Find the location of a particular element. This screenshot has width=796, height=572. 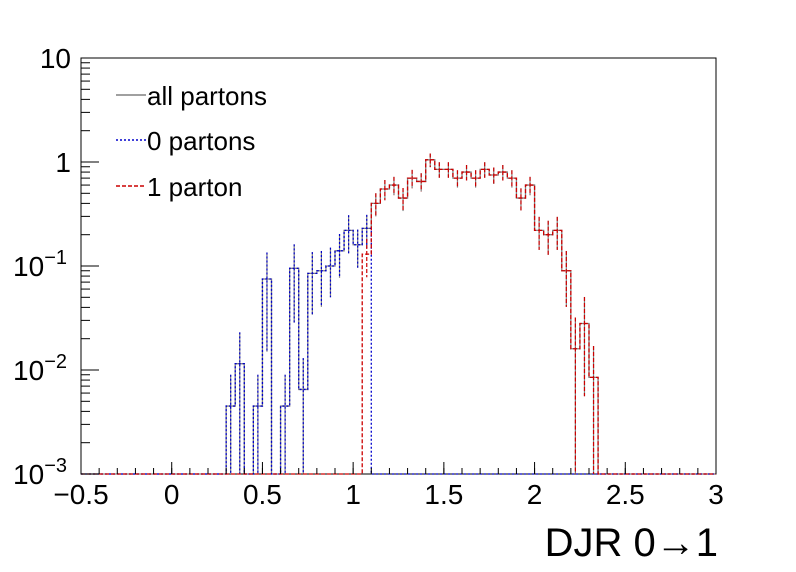

x-tick-label: 0.5 is located at coordinates (262, 494).